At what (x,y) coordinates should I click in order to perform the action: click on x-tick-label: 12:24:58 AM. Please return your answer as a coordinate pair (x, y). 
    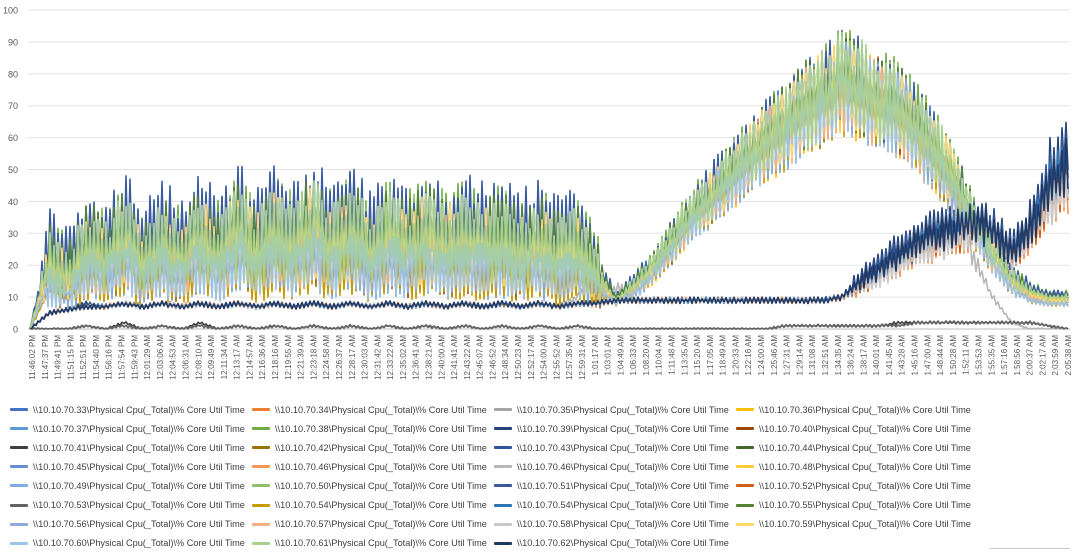
    Looking at the image, I should click on (326, 357).